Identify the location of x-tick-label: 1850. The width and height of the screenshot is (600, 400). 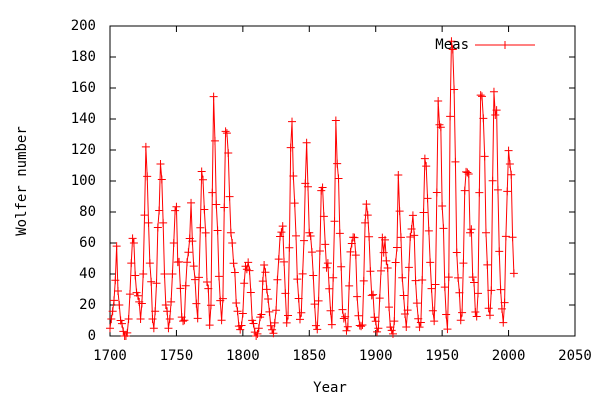
(309, 356).